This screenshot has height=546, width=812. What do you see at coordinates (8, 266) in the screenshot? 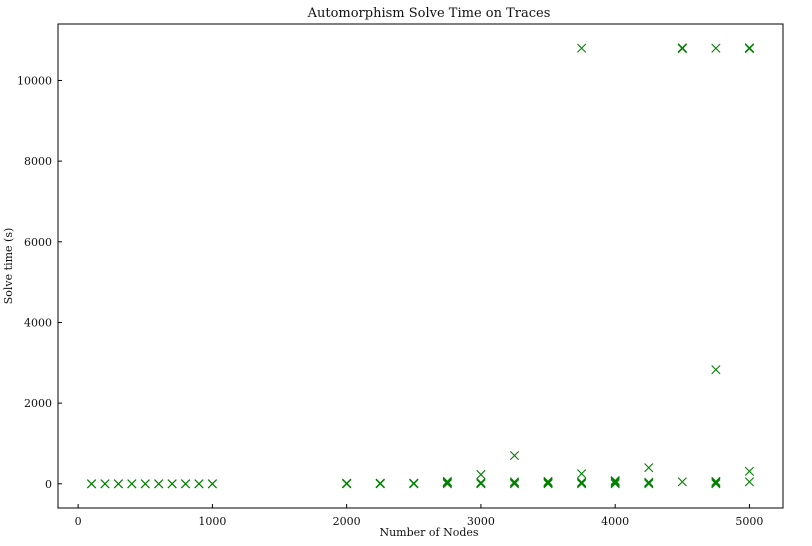
I see `y-axis-label: Solve time (s)` at bounding box center [8, 266].